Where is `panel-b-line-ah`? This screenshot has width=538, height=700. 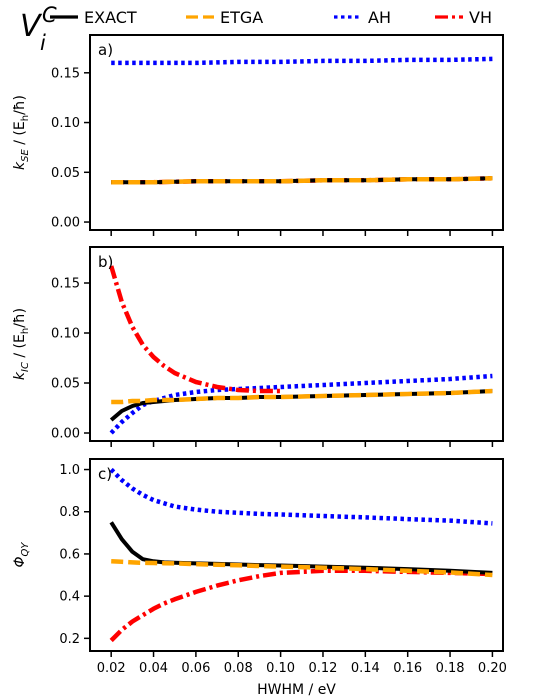 panel-b-line-ah is located at coordinates (301, 404).